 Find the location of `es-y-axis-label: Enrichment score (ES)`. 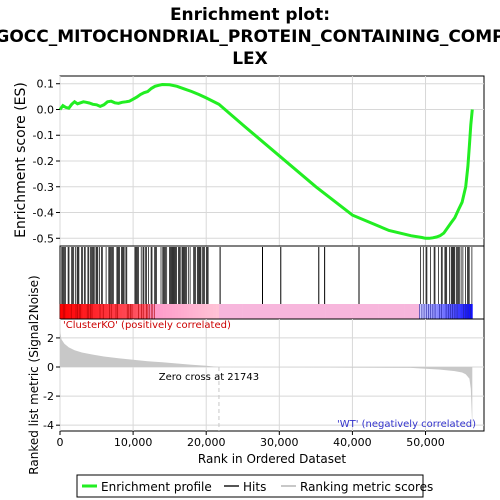

es-y-axis-label: Enrichment score (ES) is located at coordinates (21, 160).